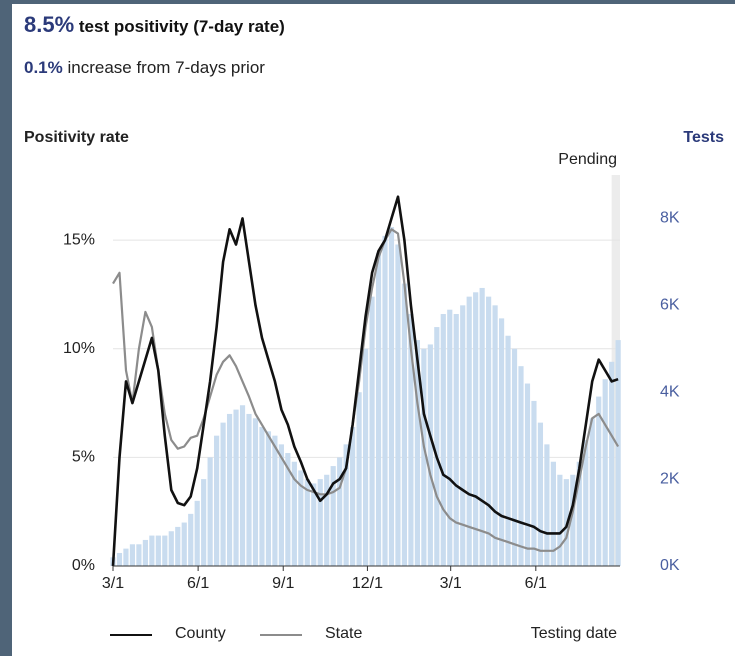 The width and height of the screenshot is (735, 656). I want to click on y2-tick-label: 0K, so click(670, 565).